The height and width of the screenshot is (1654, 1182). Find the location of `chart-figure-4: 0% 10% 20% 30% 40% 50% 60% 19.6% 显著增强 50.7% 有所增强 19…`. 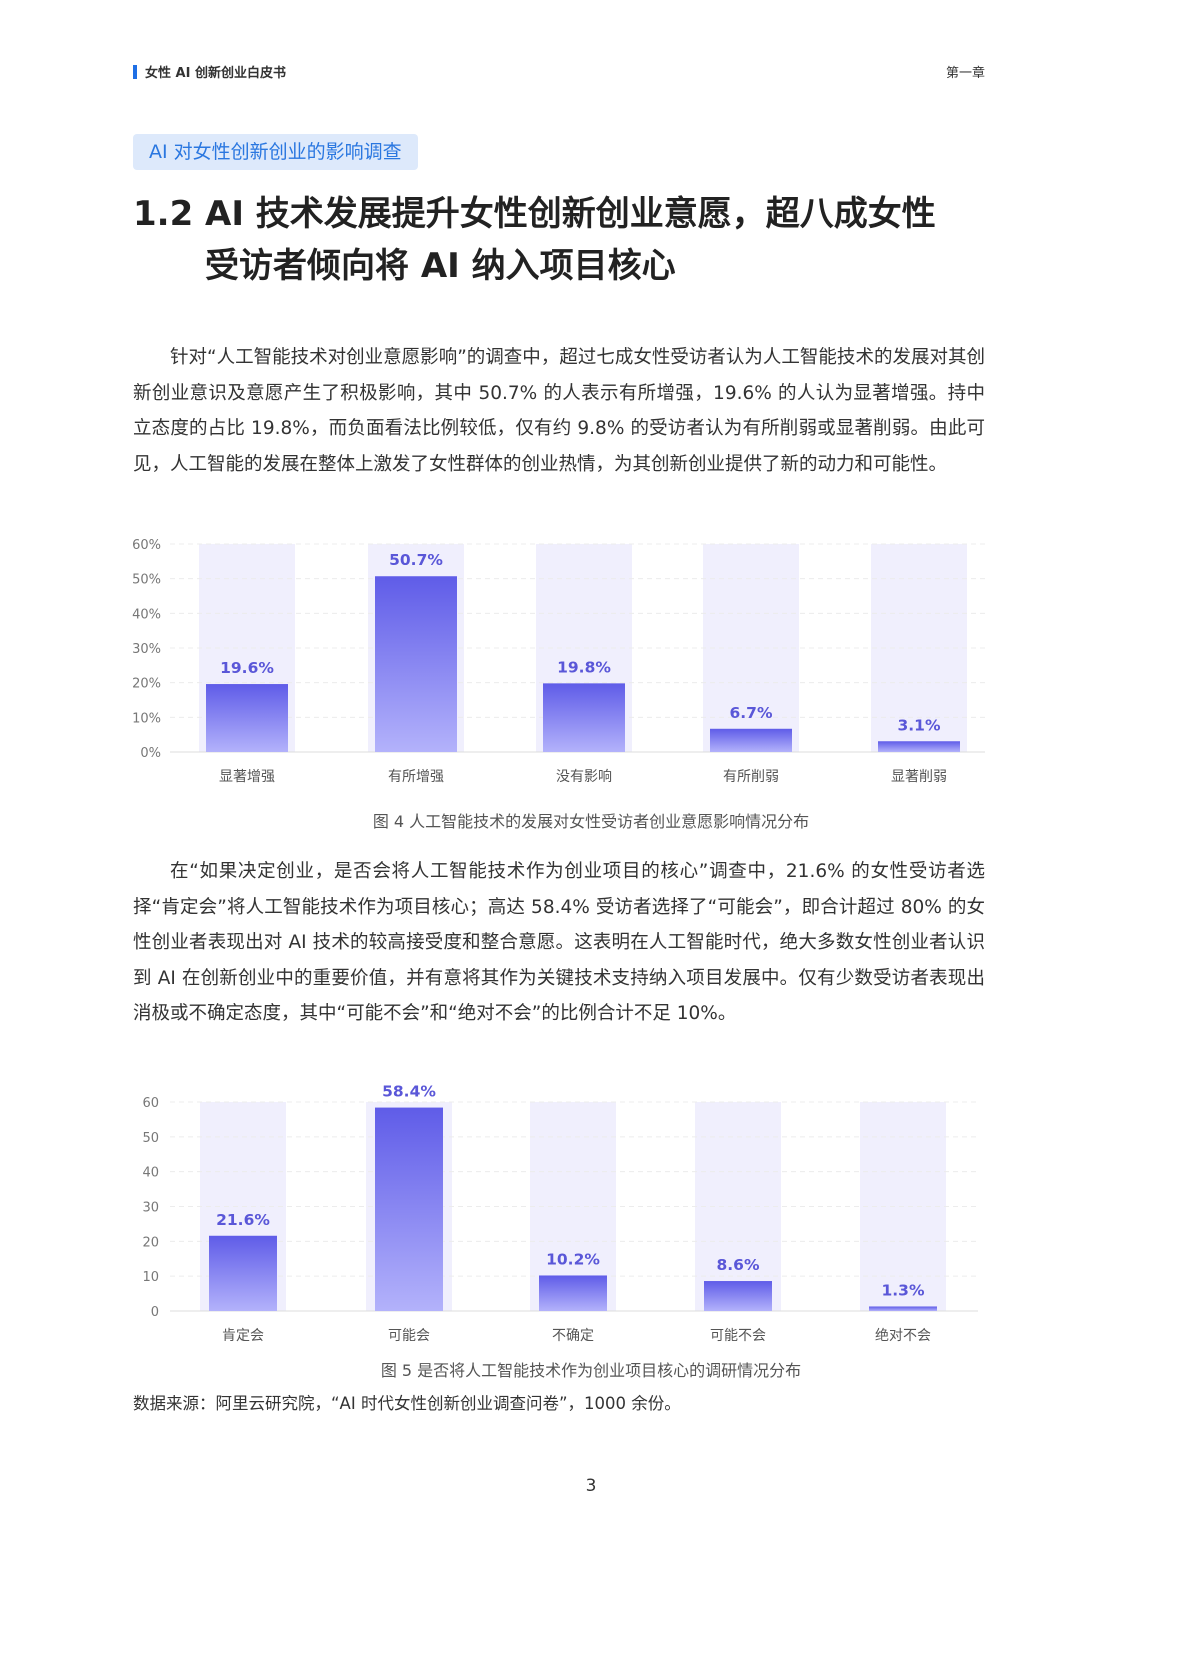

chart-figure-4: 0% 10% 20% 30% 40% 50% 60% 19.6% 显著增强 50.7% 有所增强 19… is located at coordinates (558, 661).